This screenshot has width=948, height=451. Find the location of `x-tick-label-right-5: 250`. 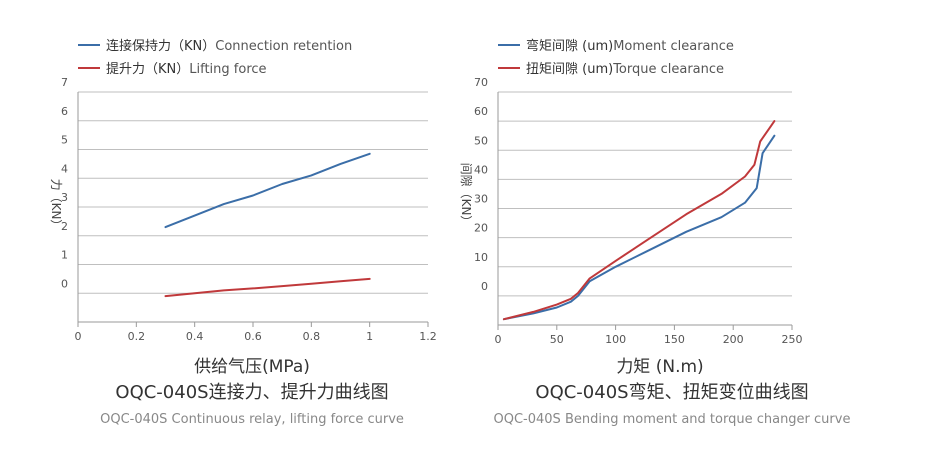

x-tick-label-right-5: 250 is located at coordinates (792, 339).